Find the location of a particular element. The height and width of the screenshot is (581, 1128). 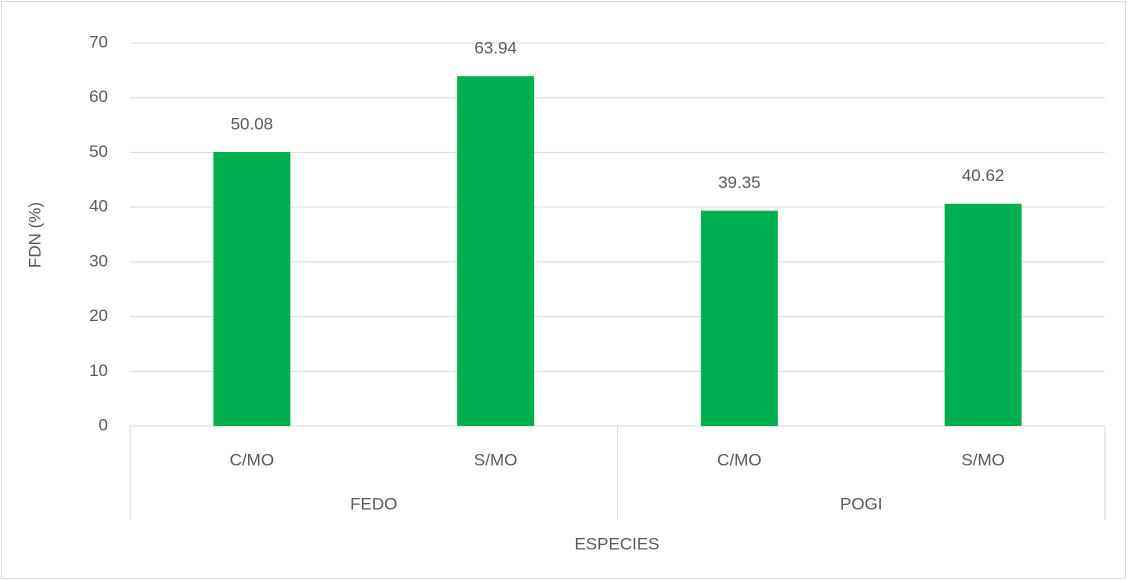

y-axis-title: FDN (%) is located at coordinates (34, 235).